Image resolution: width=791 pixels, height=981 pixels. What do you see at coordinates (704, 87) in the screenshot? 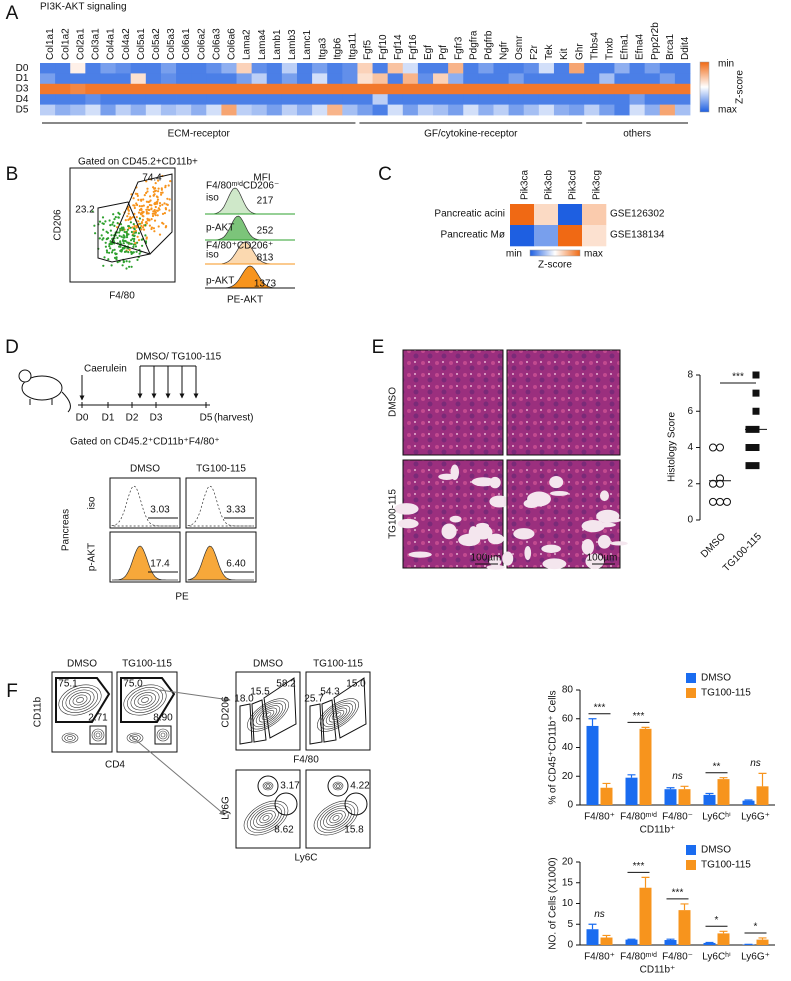
I see `colorbar` at bounding box center [704, 87].